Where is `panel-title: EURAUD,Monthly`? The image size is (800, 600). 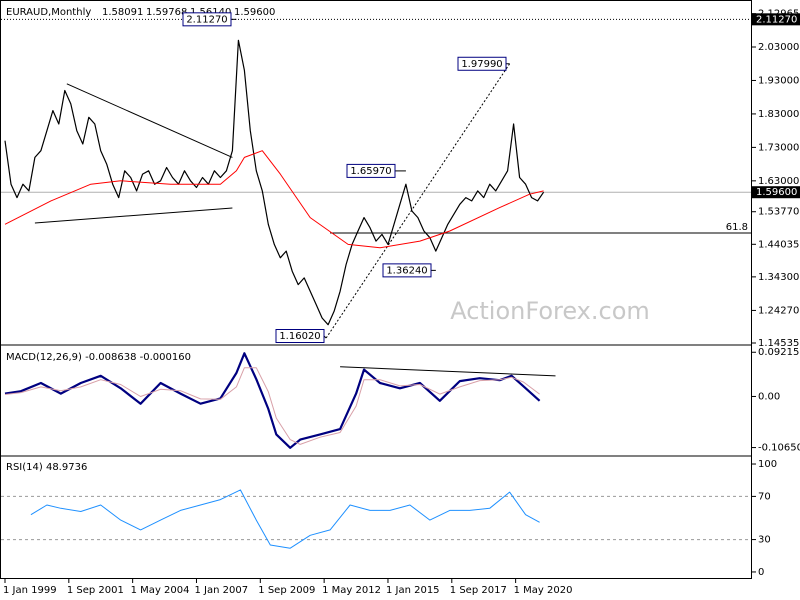 panel-title: EURAUD,Monthly is located at coordinates (48, 12).